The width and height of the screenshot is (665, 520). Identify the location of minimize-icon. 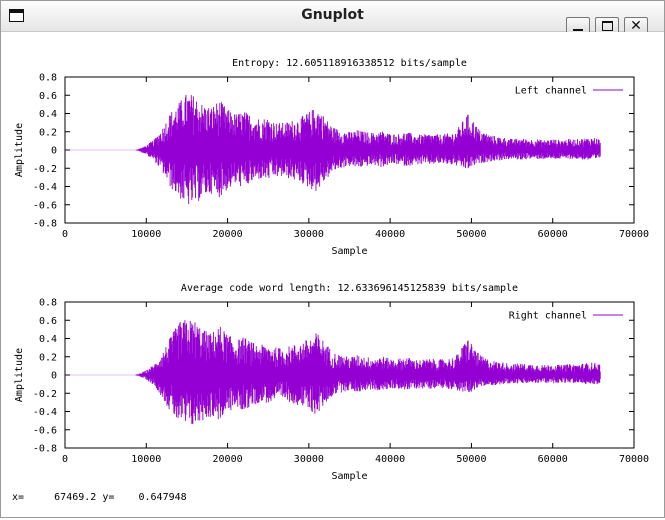
(578, 30).